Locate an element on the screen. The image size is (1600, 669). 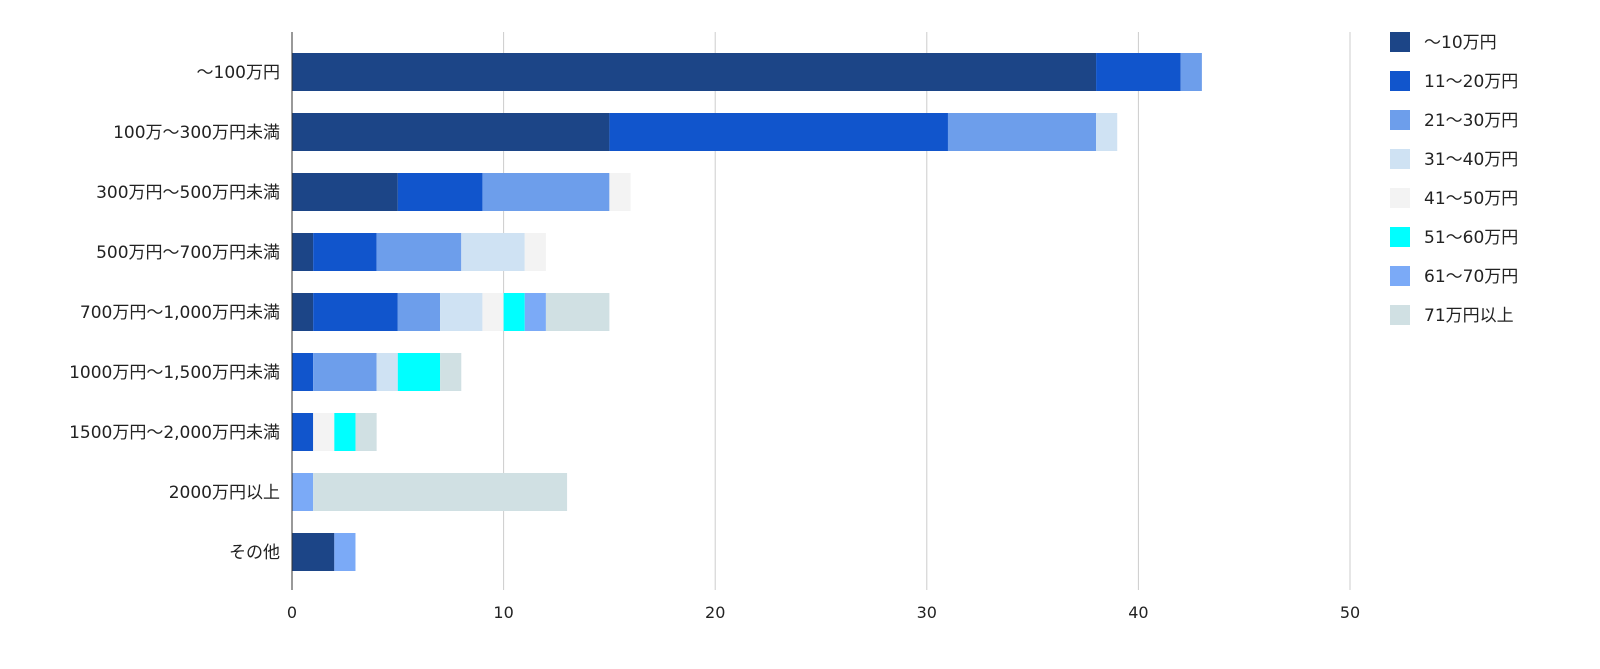
category-label: 1000万円〜1,500万円未満 is located at coordinates (174, 373).